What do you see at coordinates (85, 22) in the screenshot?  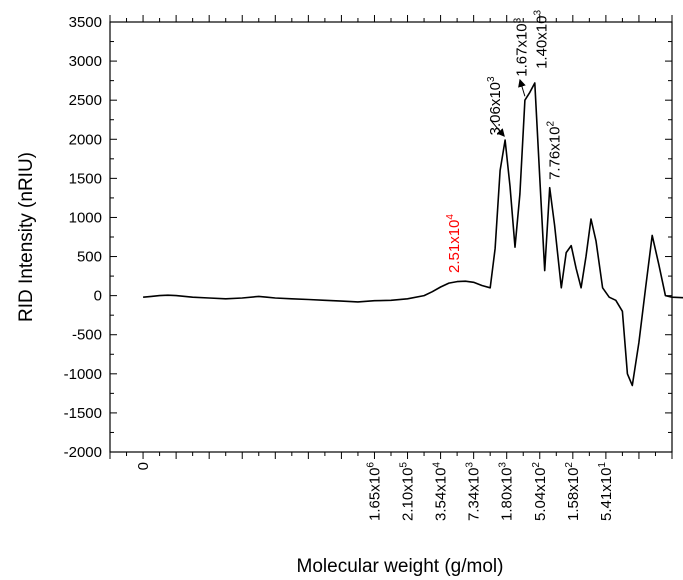 I see `y-tick-label: 3500` at bounding box center [85, 22].